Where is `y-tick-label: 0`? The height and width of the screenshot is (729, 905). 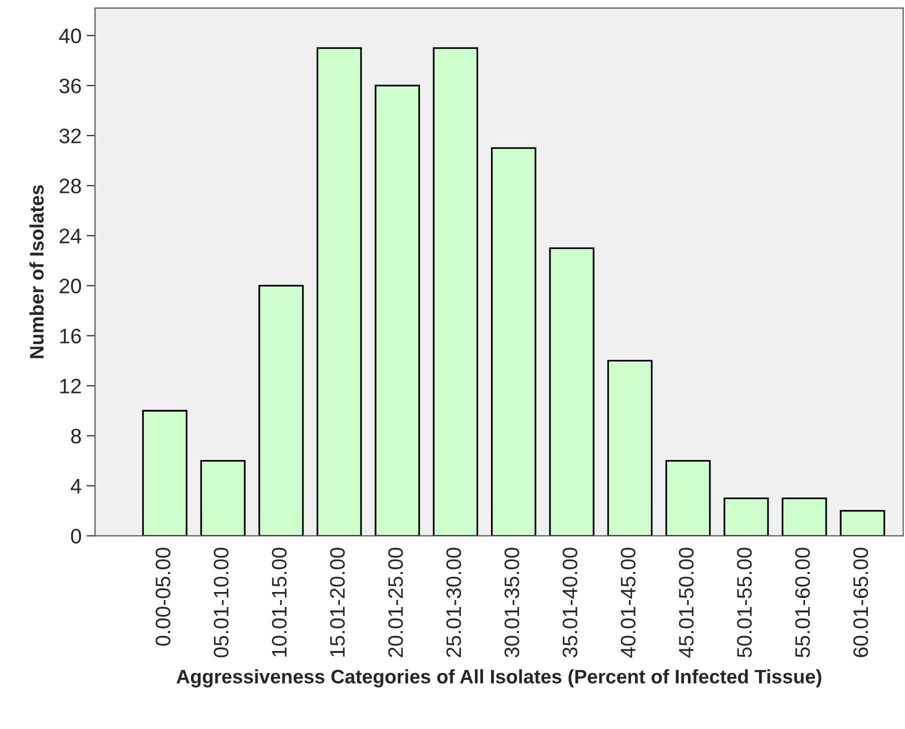
y-tick-label: 0 is located at coordinates (76, 536).